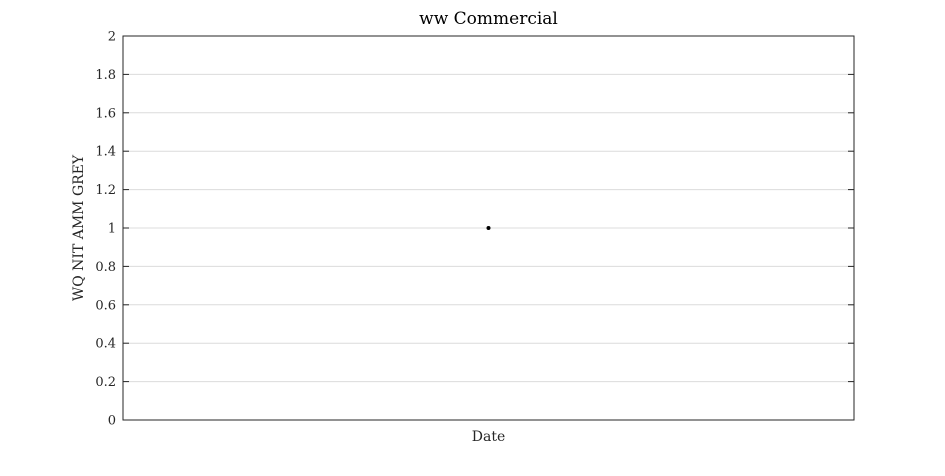 This screenshot has height=476, width=945. What do you see at coordinates (105, 75) in the screenshot?
I see `y-tick-label: 1.8` at bounding box center [105, 75].